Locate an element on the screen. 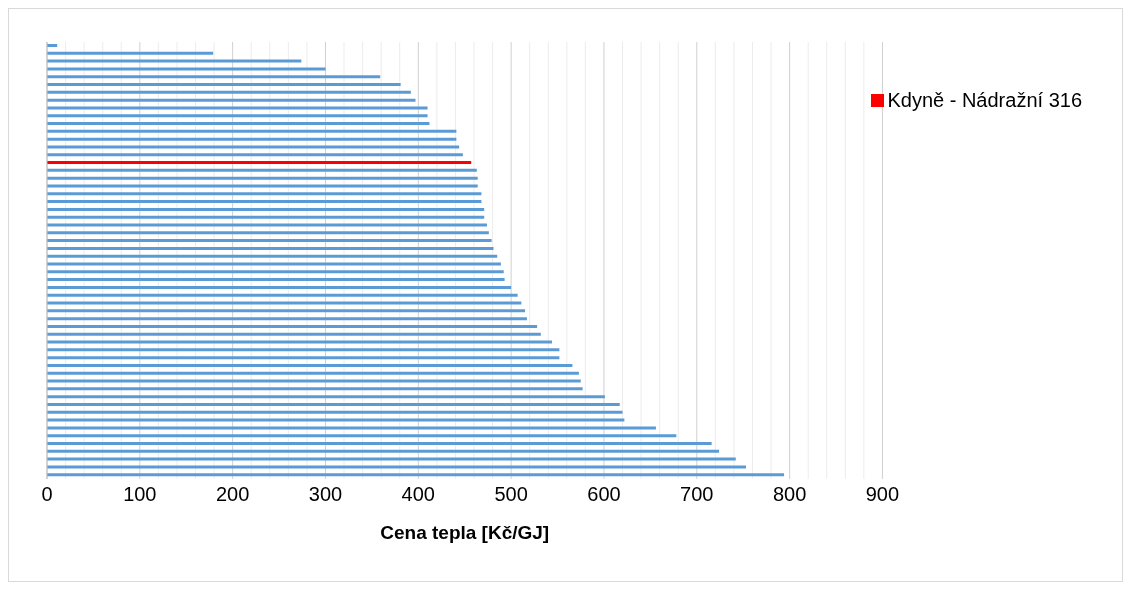 This screenshot has width=1131, height=590. x-tick-label: 400 is located at coordinates (418, 494).